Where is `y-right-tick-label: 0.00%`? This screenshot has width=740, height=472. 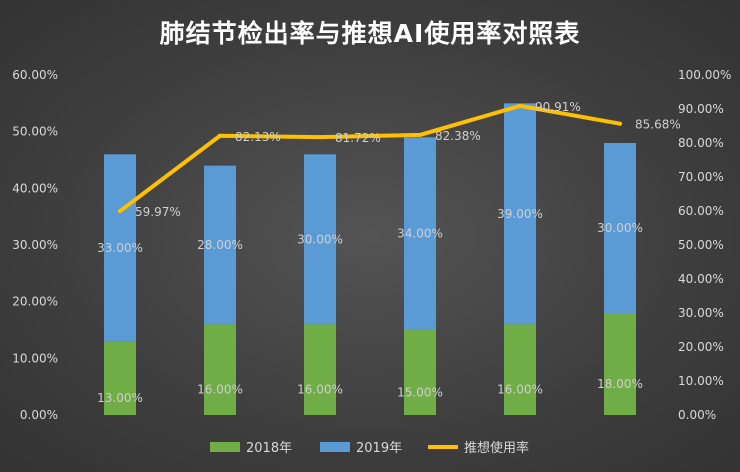 y-right-tick-label: 0.00% is located at coordinates (697, 415).